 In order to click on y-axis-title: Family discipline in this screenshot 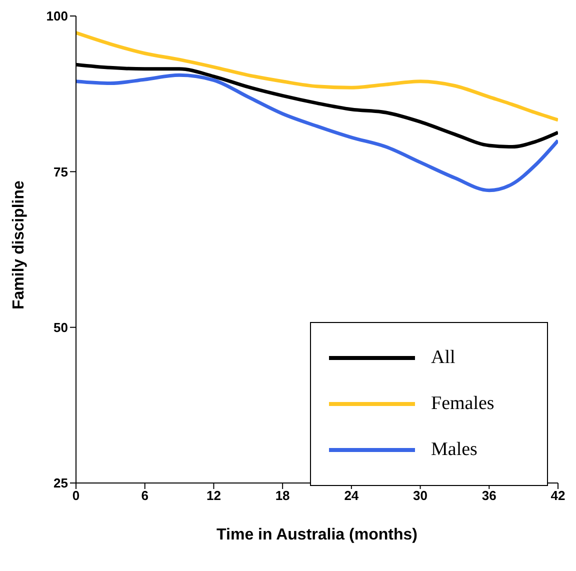, I will do `click(19, 245)`.